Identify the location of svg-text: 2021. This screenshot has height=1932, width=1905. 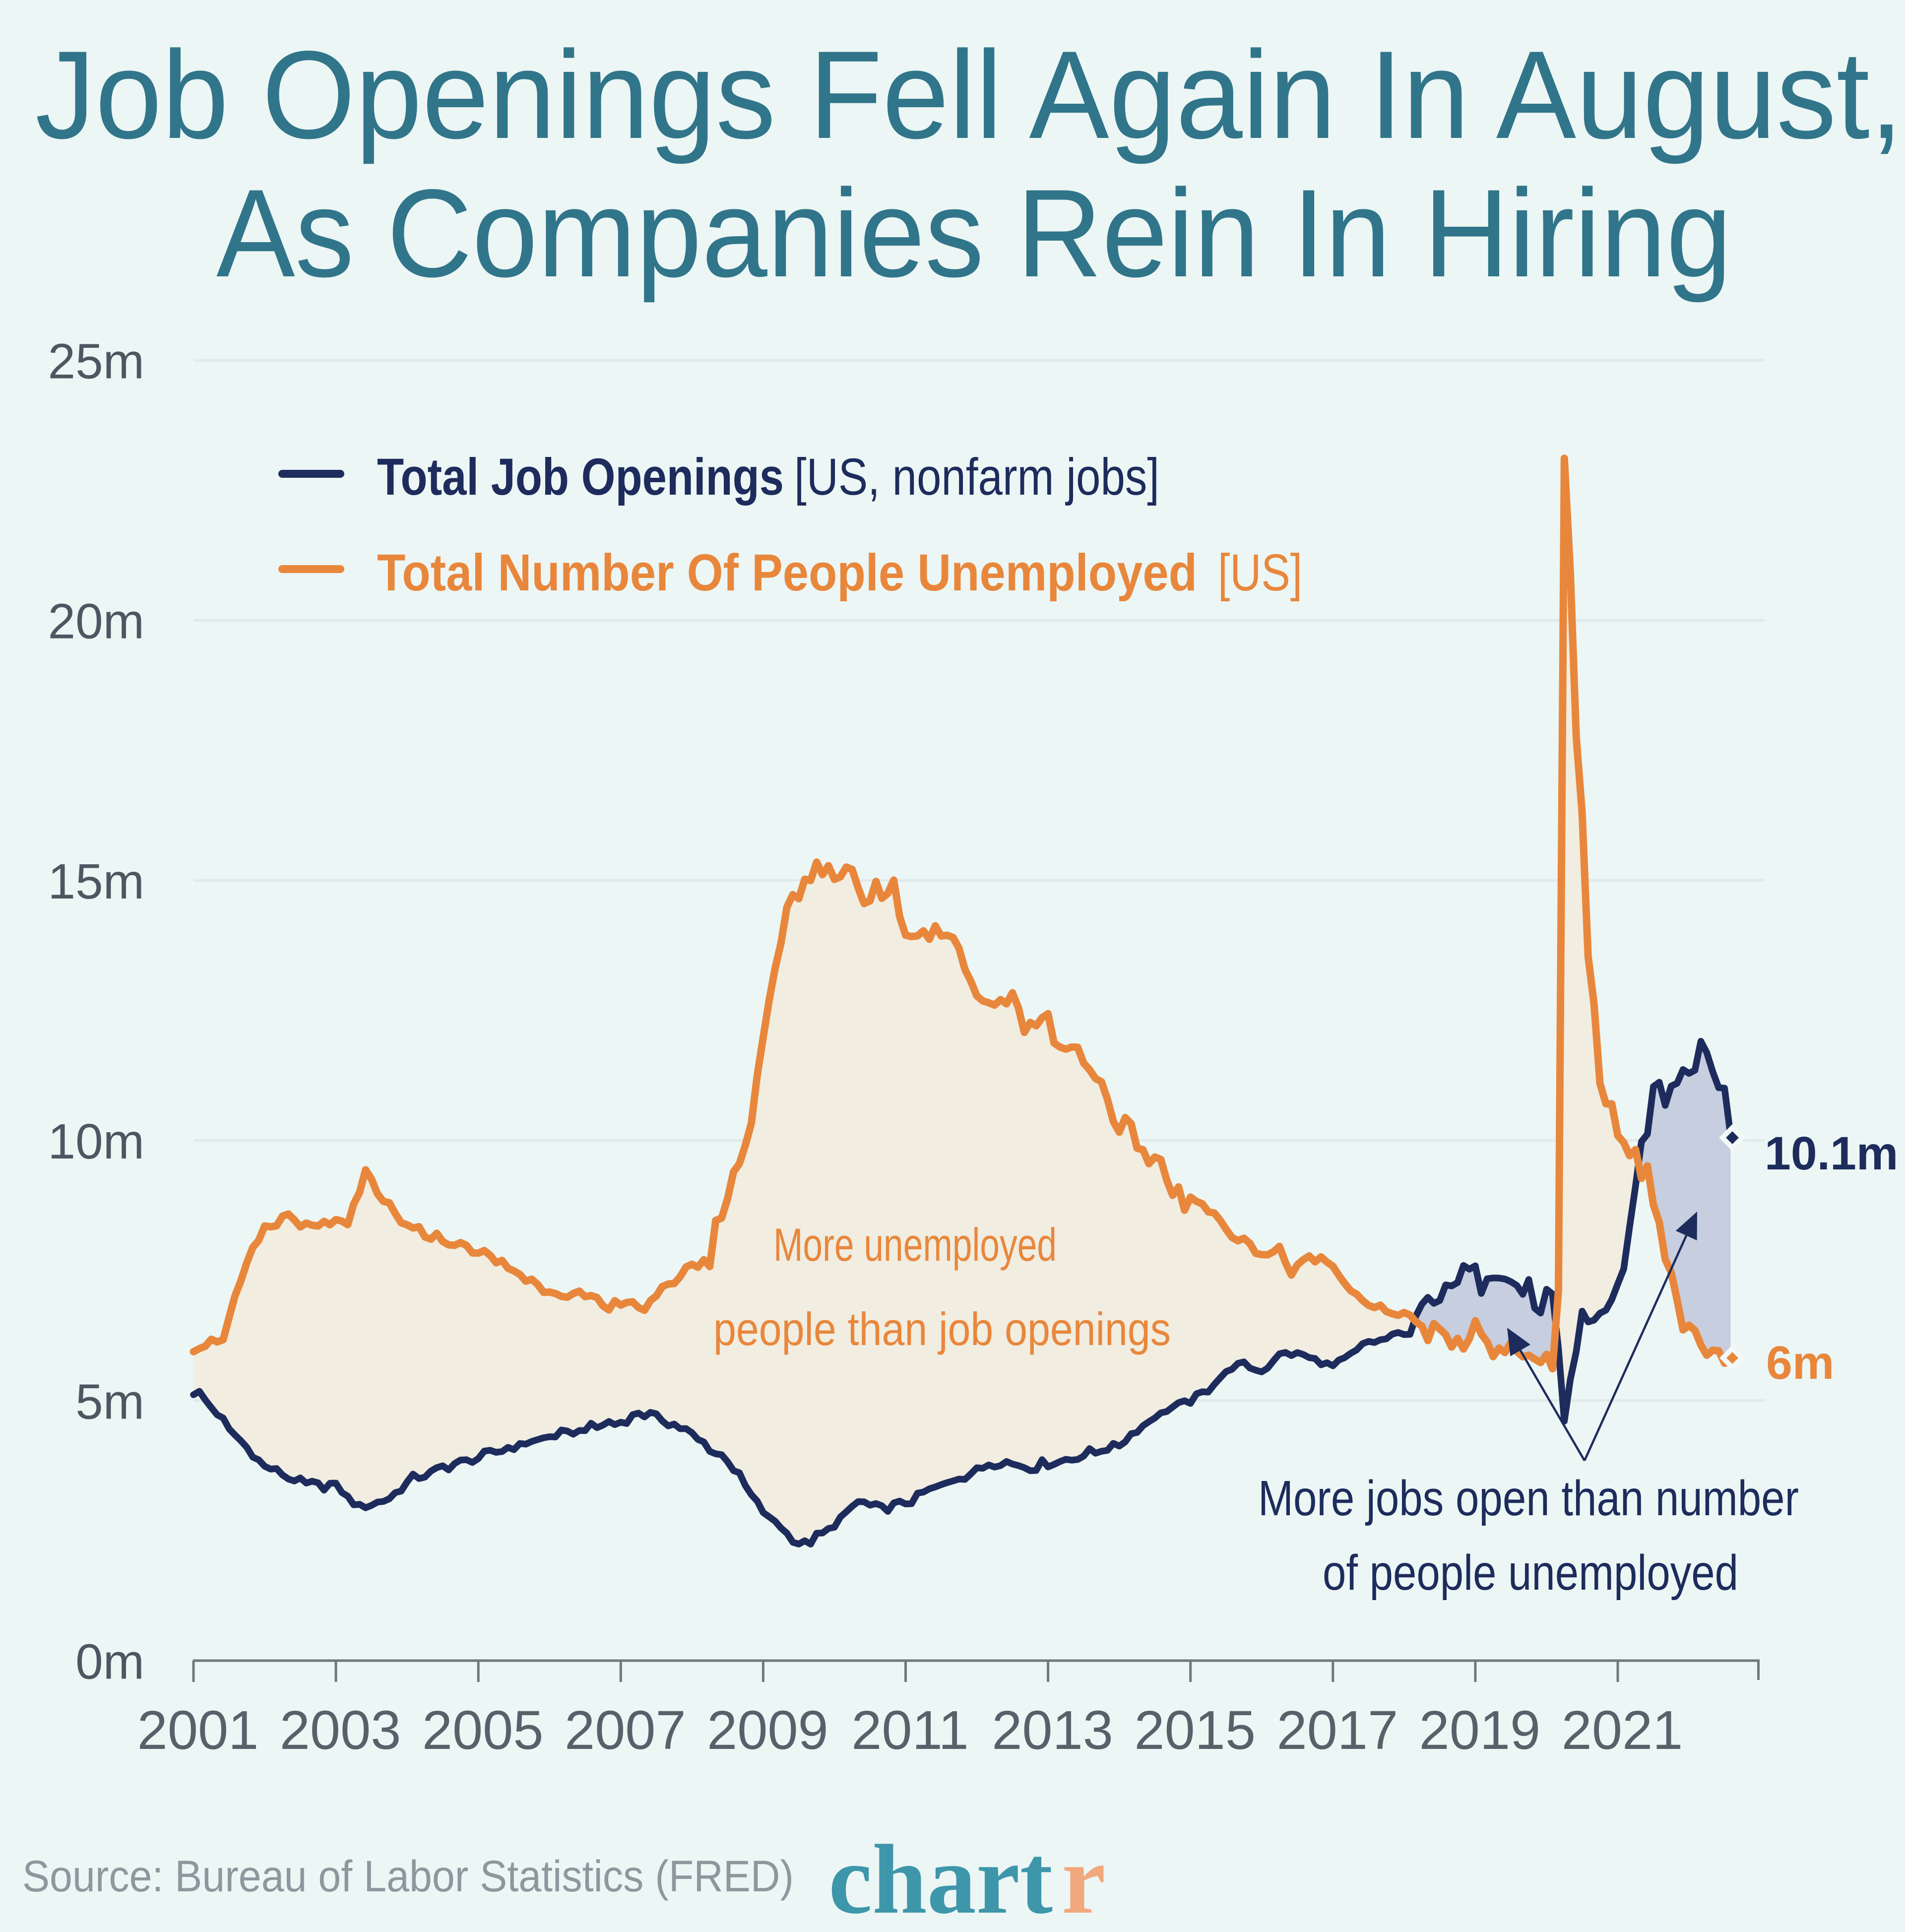
(1622, 1731).